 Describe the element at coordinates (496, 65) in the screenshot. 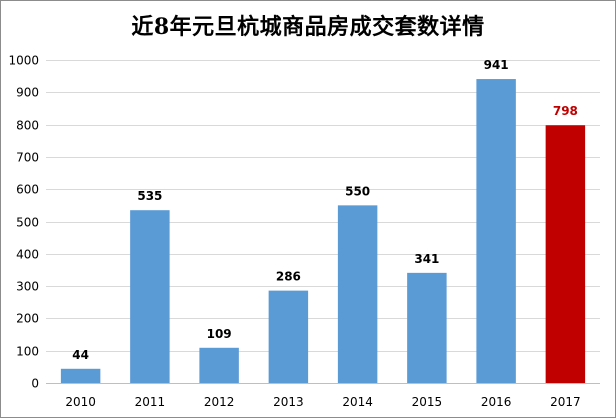

I see `data-label-2016: 941` at that location.